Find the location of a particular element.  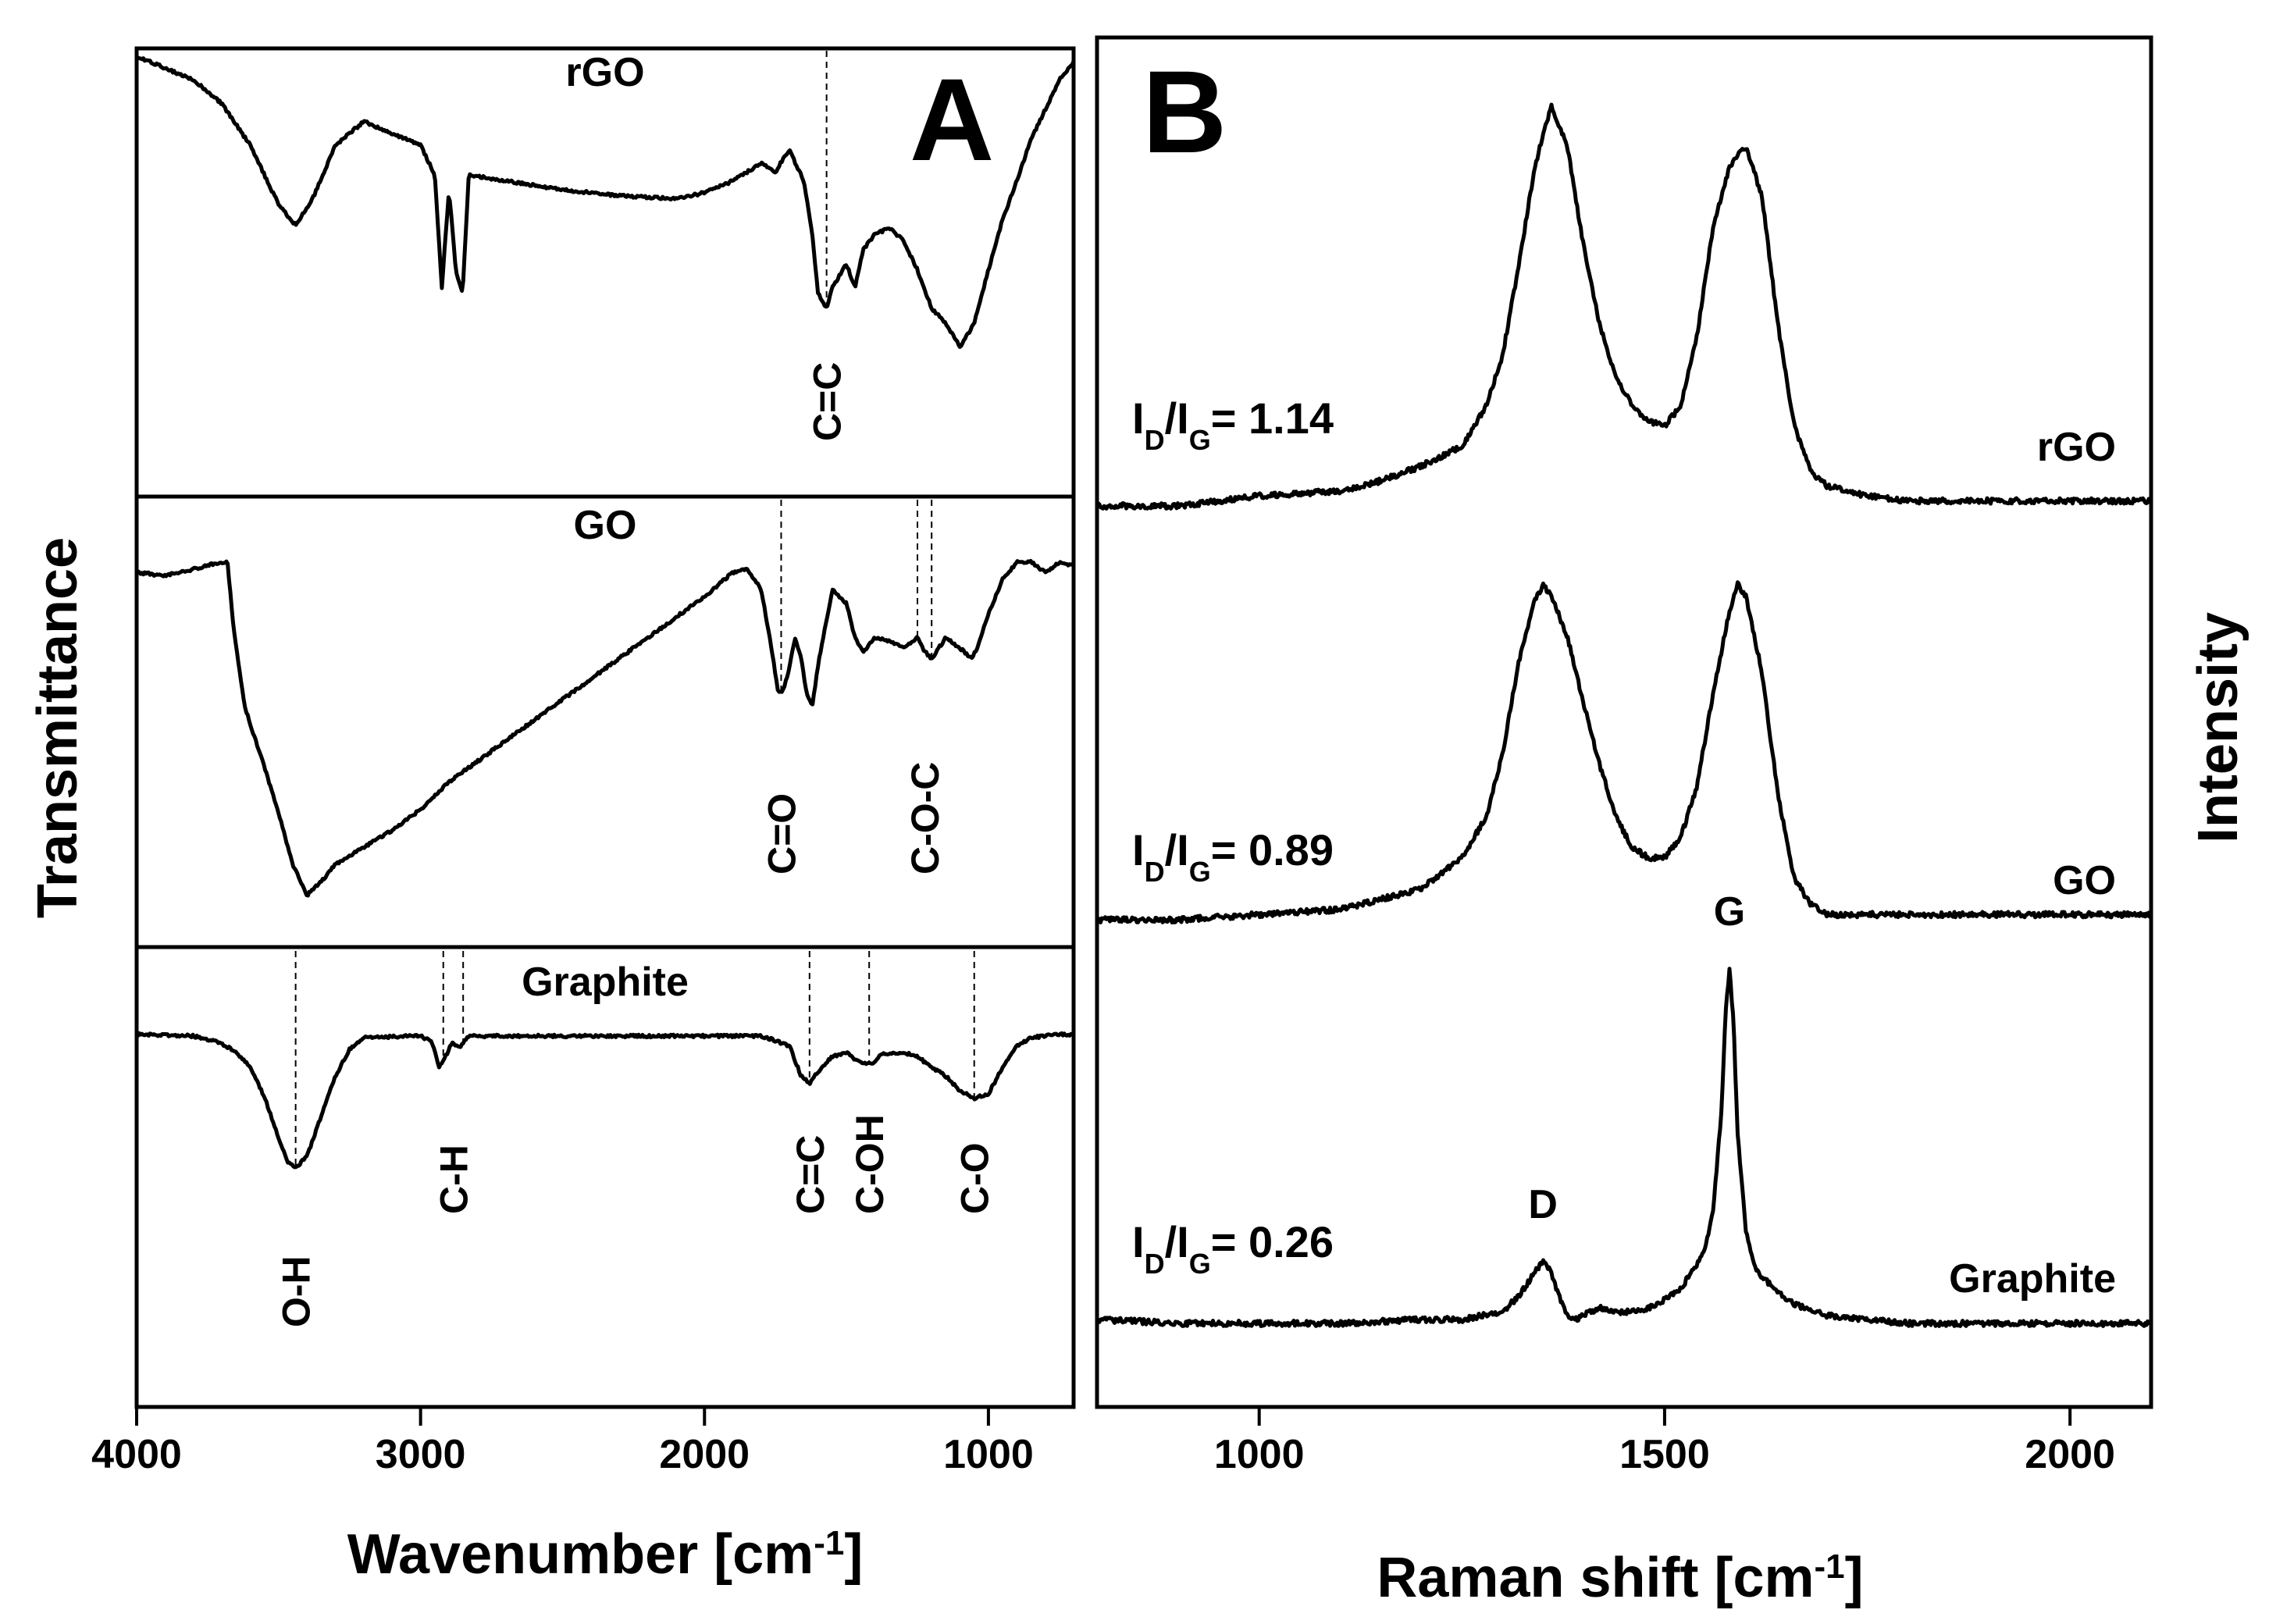

panel-a-x-tick-label-2000: 2000 is located at coordinates (705, 1454).